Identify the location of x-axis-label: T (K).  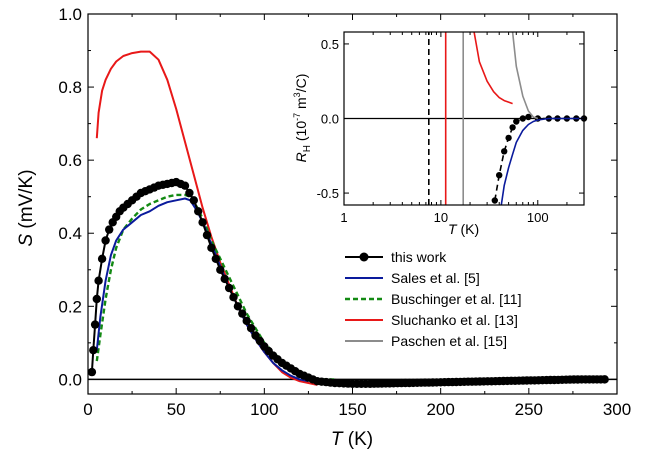
(352, 439).